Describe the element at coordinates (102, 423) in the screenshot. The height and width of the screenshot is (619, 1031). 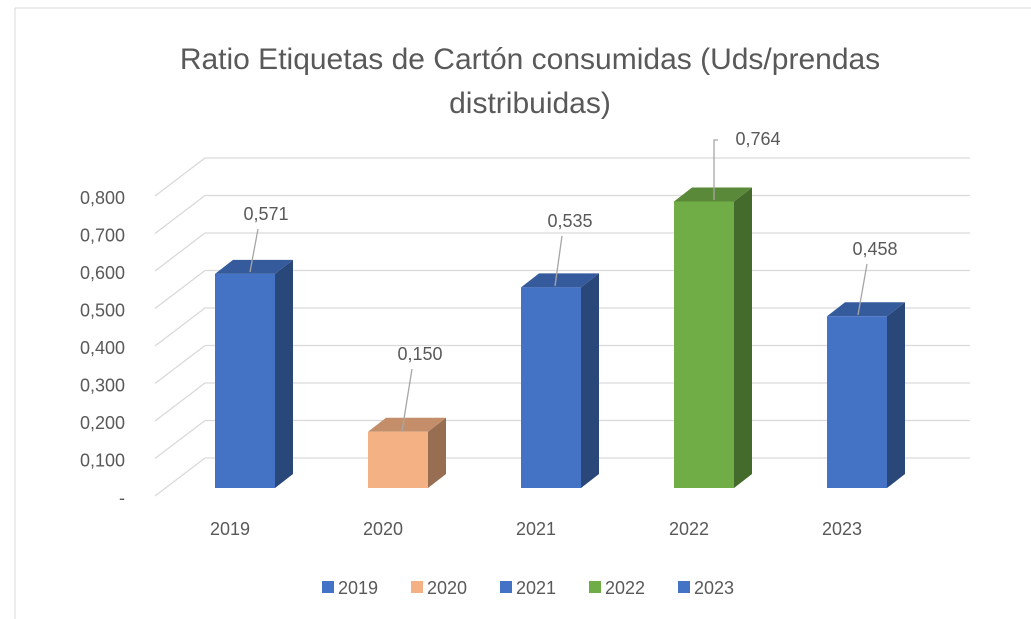
I see `y-tick-label: 0,200` at that location.